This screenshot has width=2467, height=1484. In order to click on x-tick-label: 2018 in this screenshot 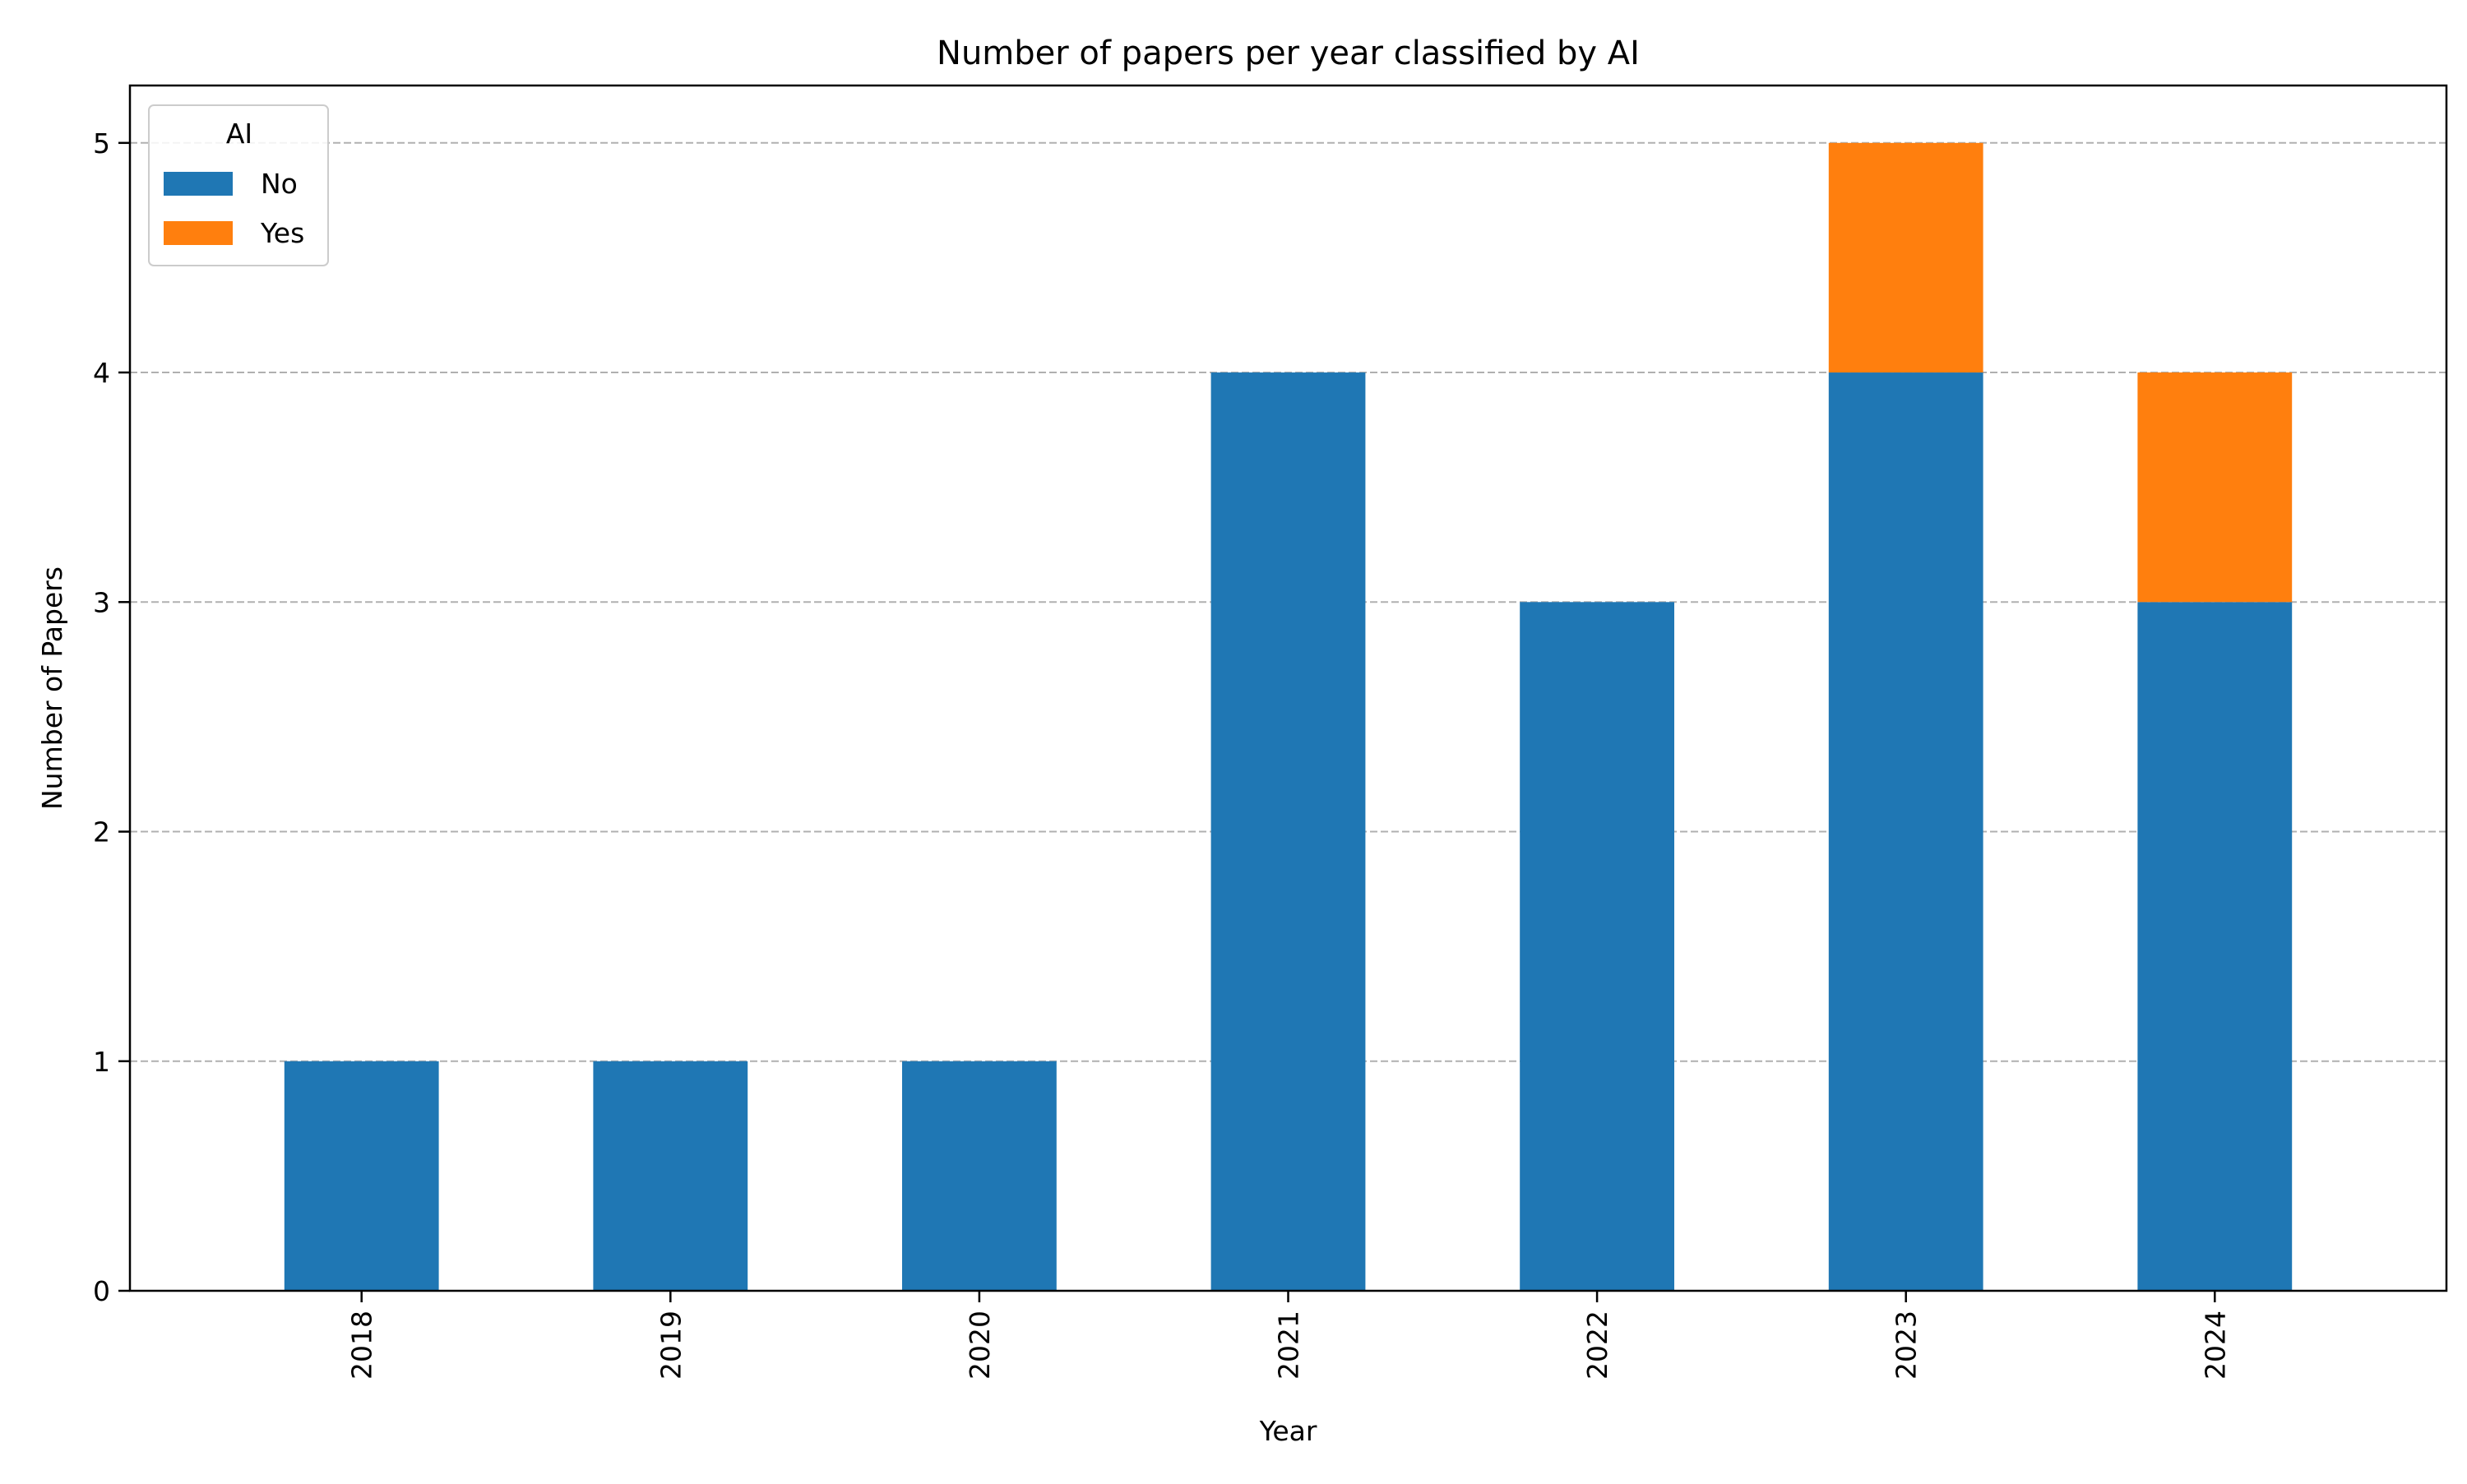, I will do `click(362, 1346)`.